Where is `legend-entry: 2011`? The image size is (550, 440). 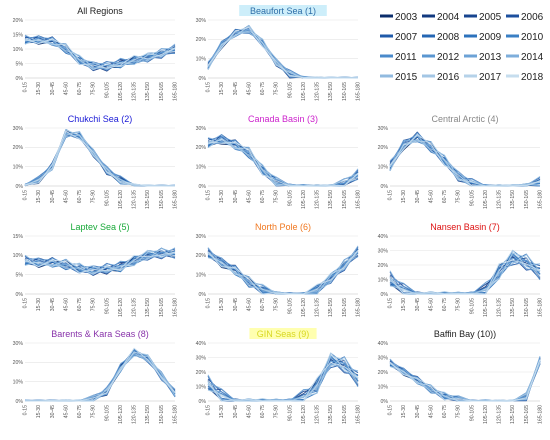 legend-entry: 2011 is located at coordinates (406, 57).